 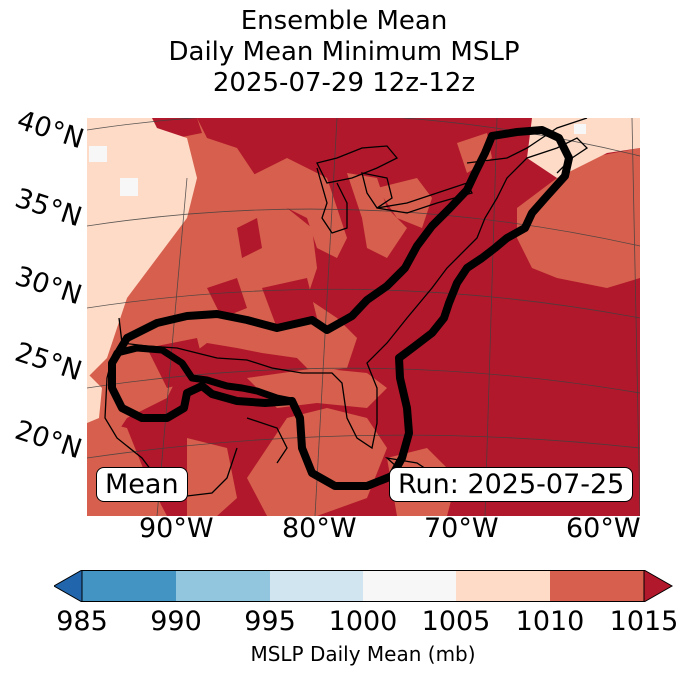 I want to click on lat-label-25: 25°N, so click(x=48, y=362).